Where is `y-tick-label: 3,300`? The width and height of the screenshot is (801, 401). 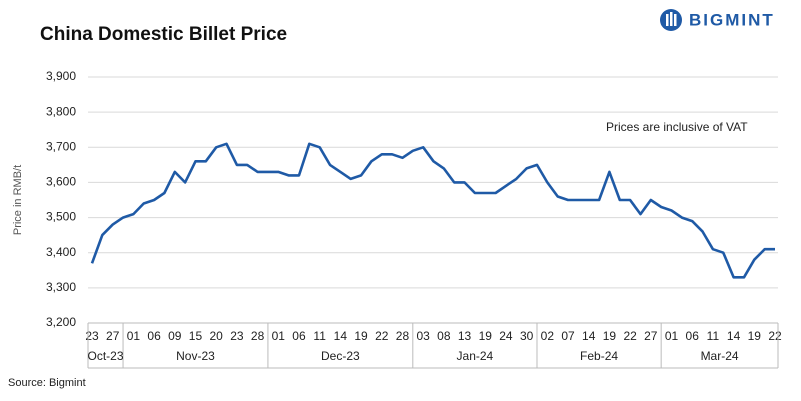 y-tick-label: 3,300 is located at coordinates (61, 287).